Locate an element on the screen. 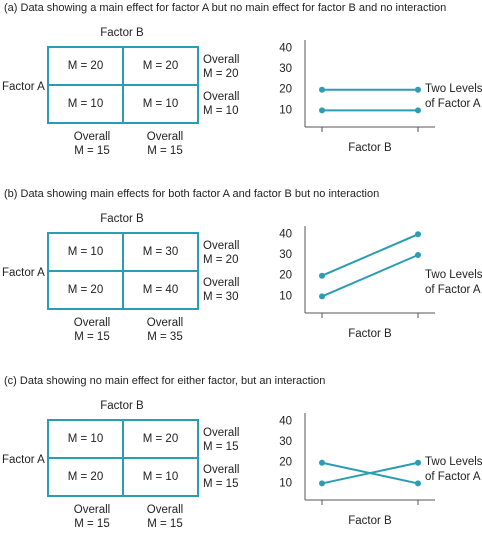 The image size is (482, 534). cell-mean: M = 30 is located at coordinates (160, 252).